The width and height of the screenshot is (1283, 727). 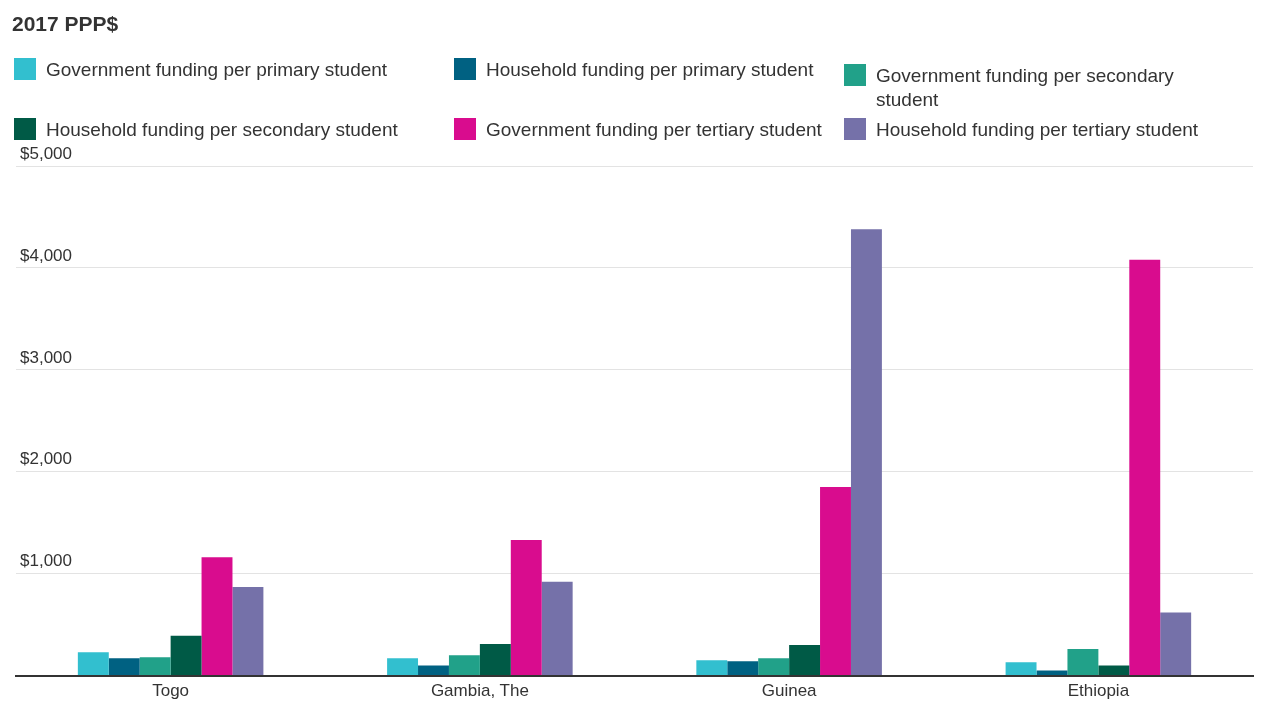 What do you see at coordinates (479, 691) in the screenshot?
I see `x-tick-label: Gambia, The` at bounding box center [479, 691].